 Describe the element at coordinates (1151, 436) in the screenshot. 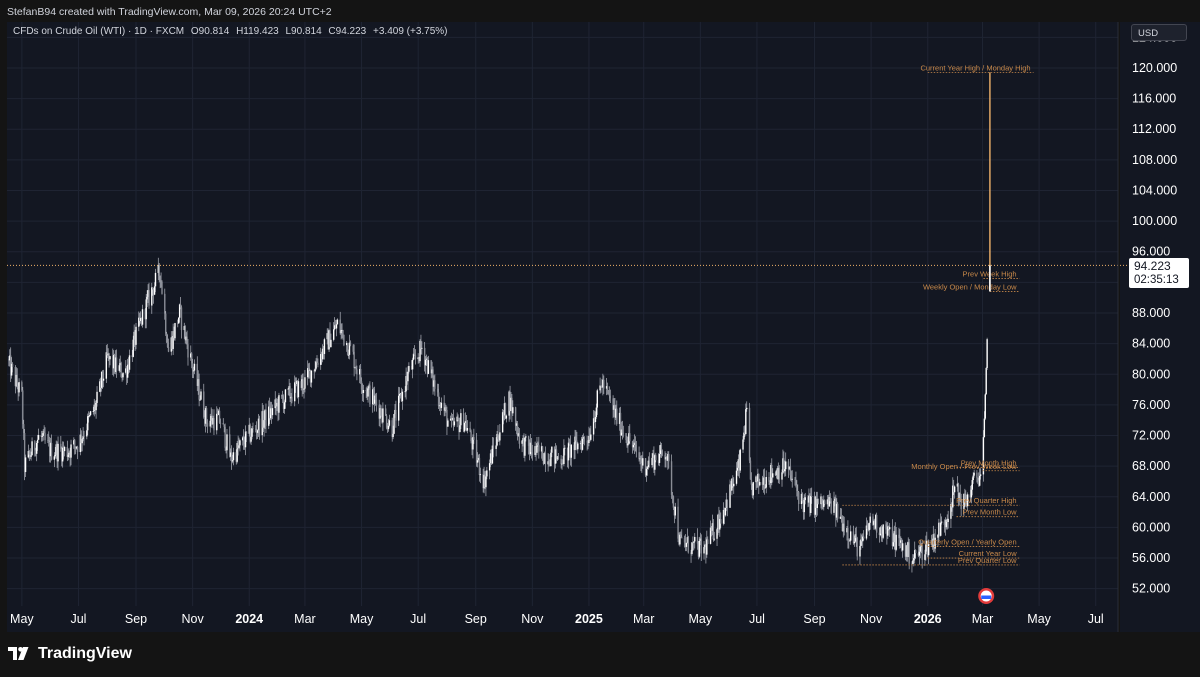

I see `y-tick-label: 72.000` at that location.